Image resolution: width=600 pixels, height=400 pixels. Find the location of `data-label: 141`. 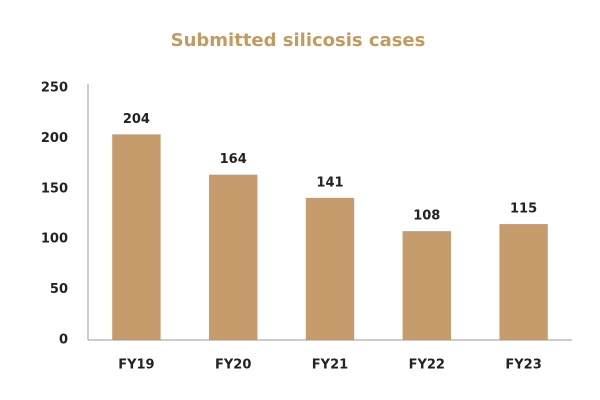

data-label: 141 is located at coordinates (329, 182).